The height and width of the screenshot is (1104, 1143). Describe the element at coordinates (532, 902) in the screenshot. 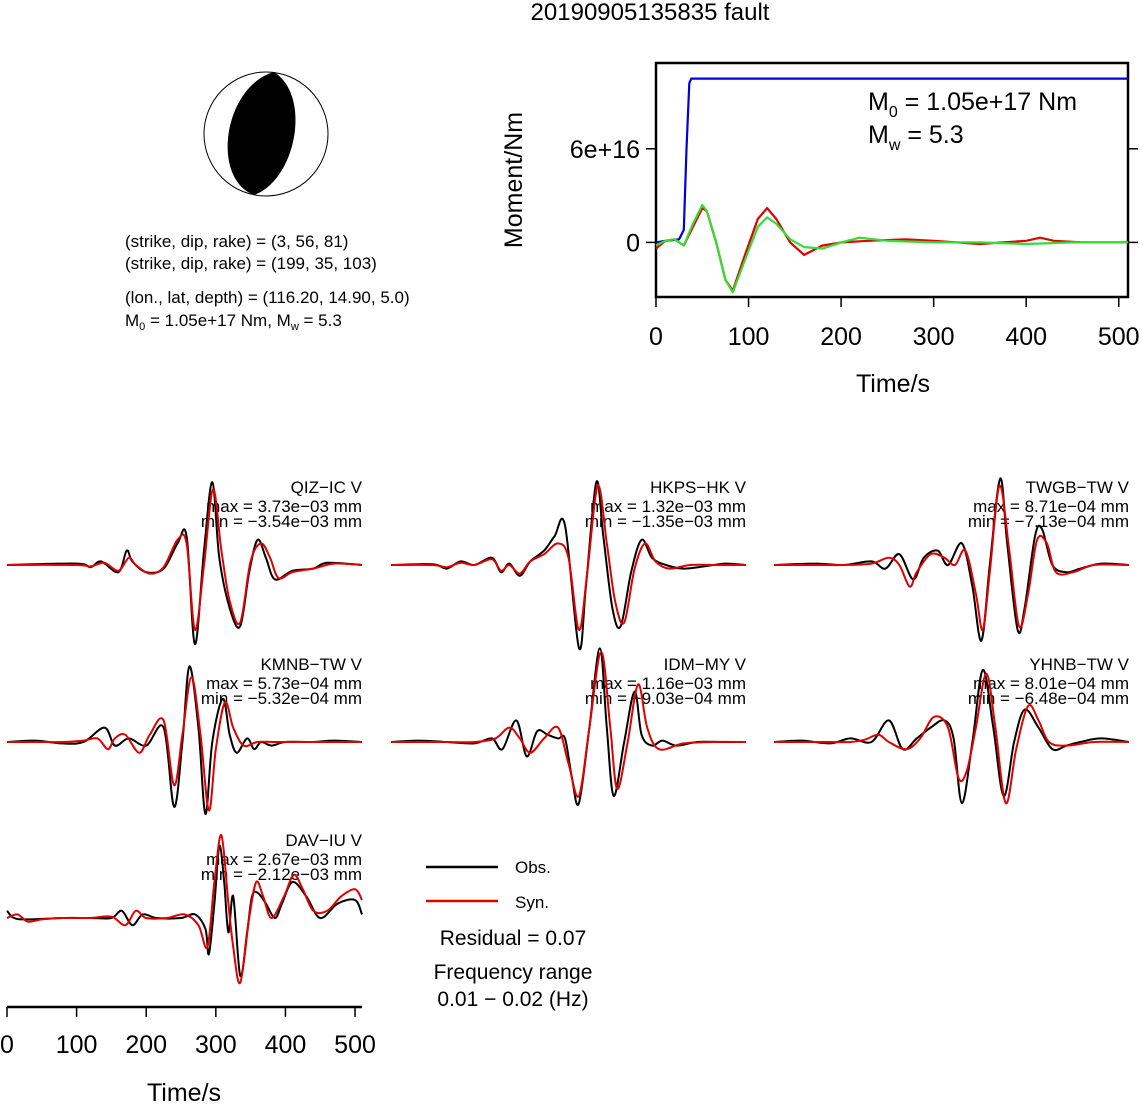

I see `legend-syn-label: Syn.` at that location.